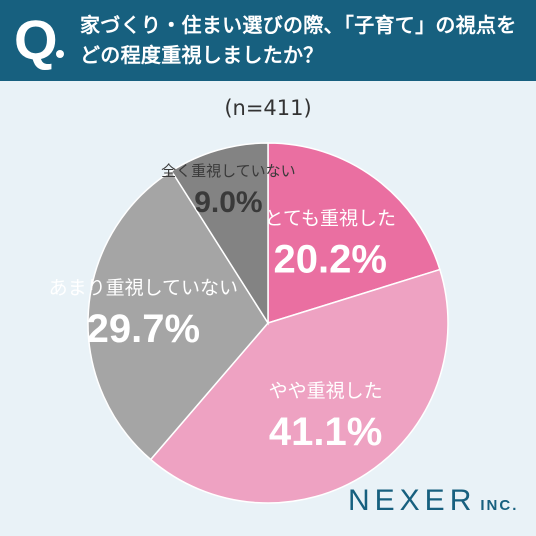 This screenshot has height=536, width=536. What do you see at coordinates (228, 202) in the screenshot?
I see `slice-value-4: 9.0%` at bounding box center [228, 202].